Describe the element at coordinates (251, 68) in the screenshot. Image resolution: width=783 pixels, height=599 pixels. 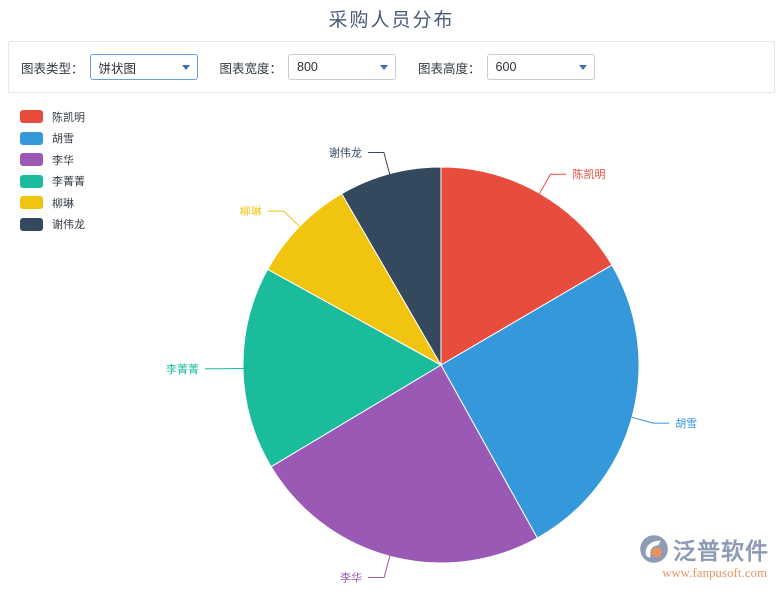
I see `chart-width-label: 图表宽度：` at that location.